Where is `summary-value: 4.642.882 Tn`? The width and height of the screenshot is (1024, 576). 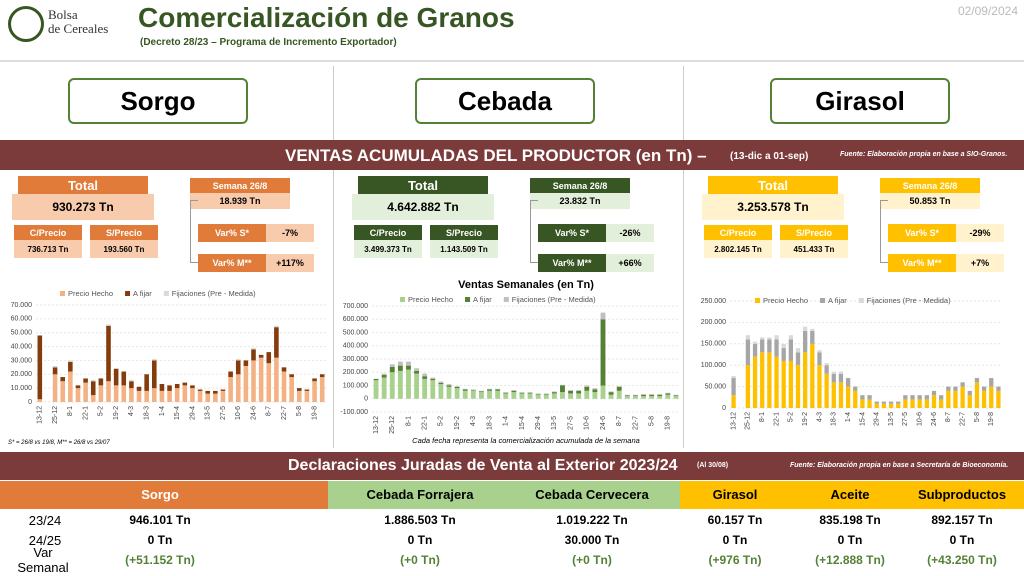
summary-value: 4.642.882 Tn is located at coordinates (423, 207).